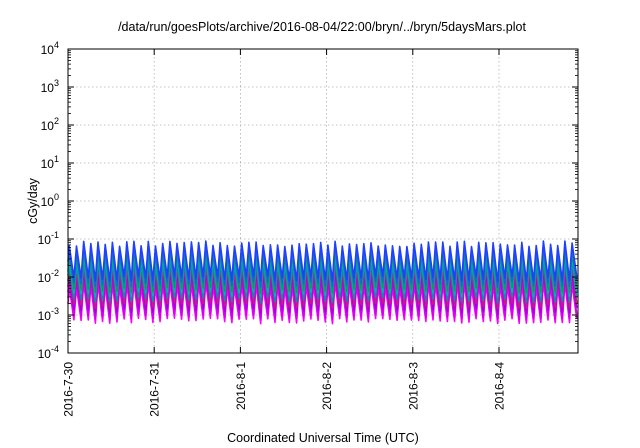 This screenshot has width=640, height=448. I want to click on y-tick-label: 10¹, so click(50, 162).